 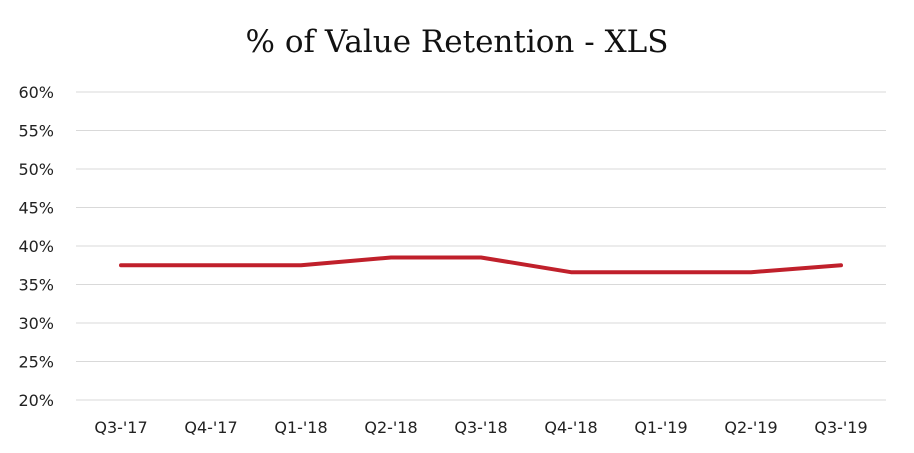 I want to click on y-tick-label: 35%, so click(x=36, y=285).